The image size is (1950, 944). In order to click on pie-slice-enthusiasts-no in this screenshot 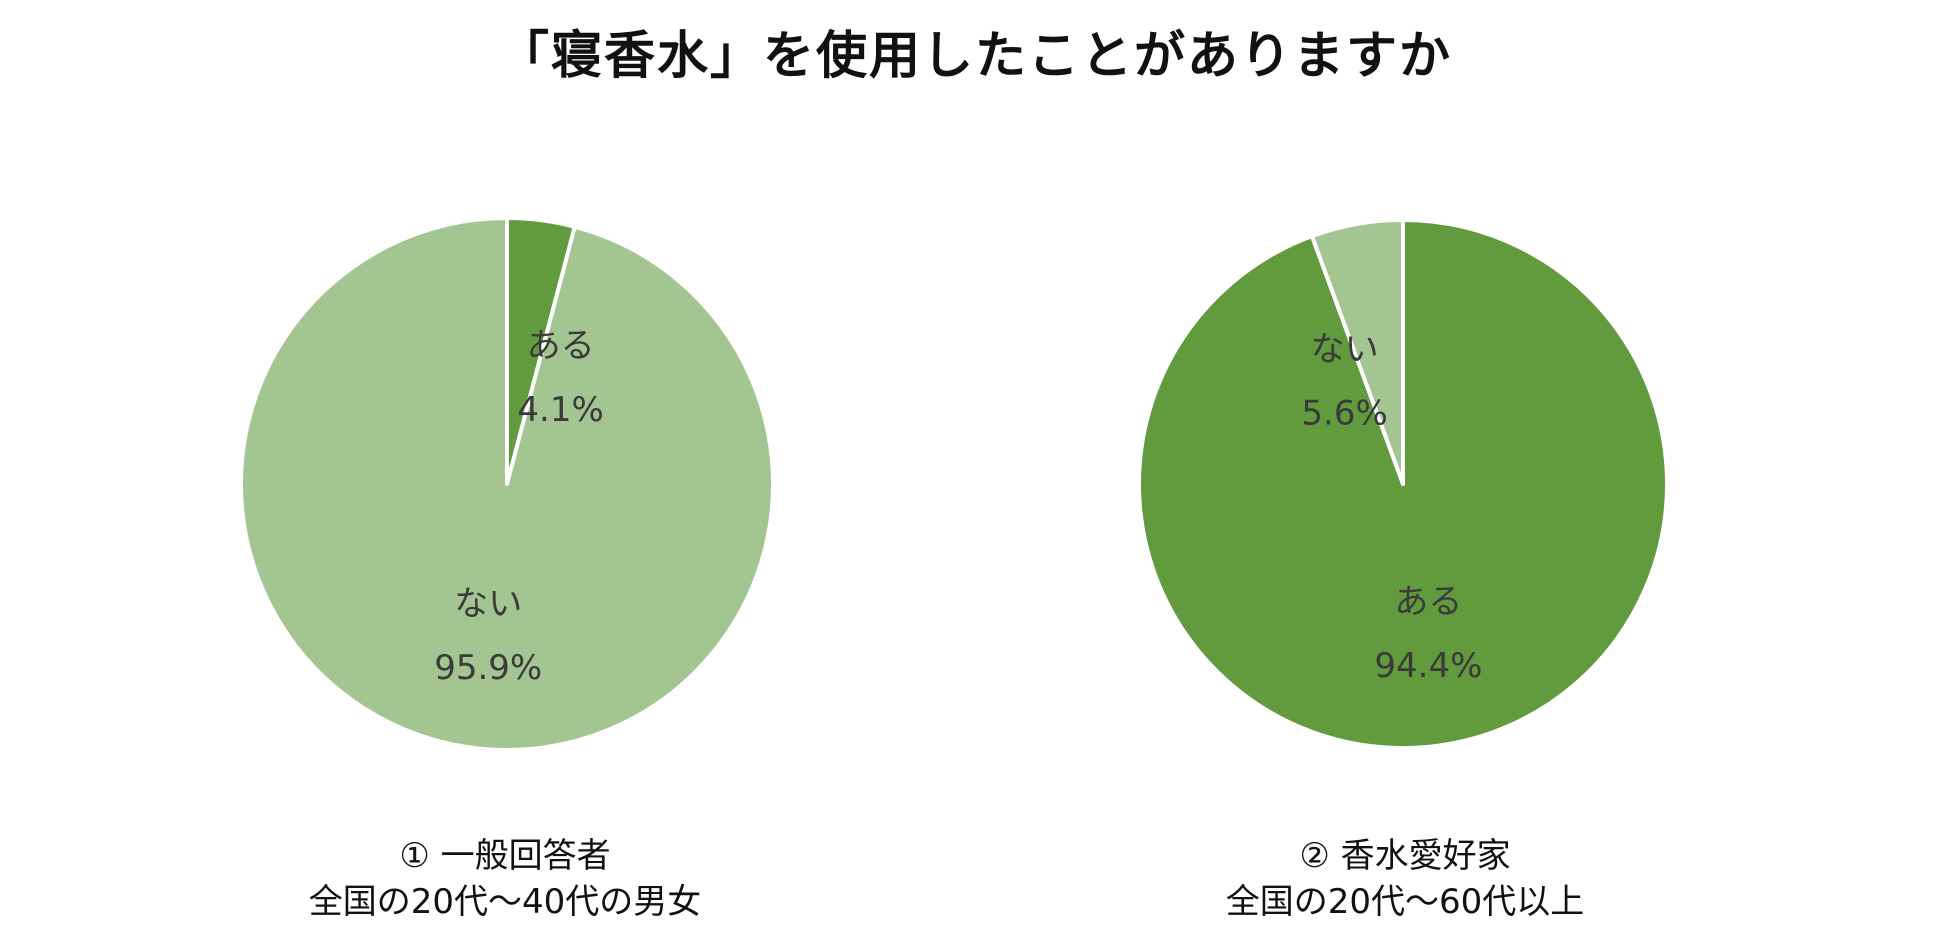, I will do `click(1357, 352)`.